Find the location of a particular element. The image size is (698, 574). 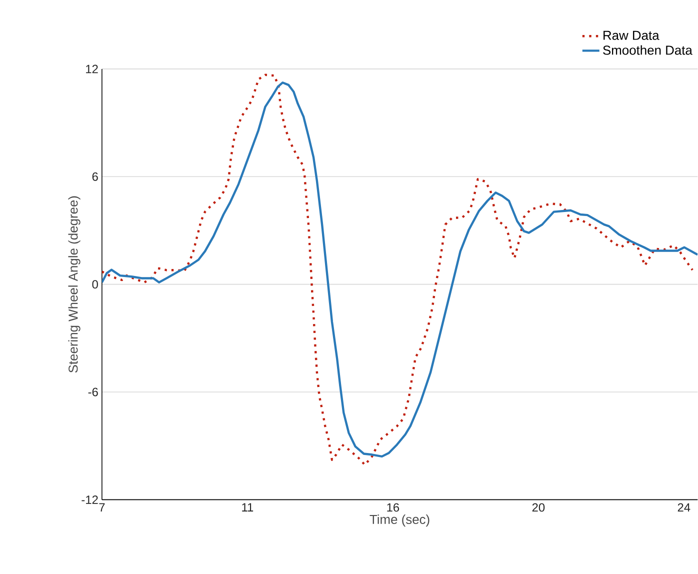

y-tick-label: -12 is located at coordinates (90, 500).